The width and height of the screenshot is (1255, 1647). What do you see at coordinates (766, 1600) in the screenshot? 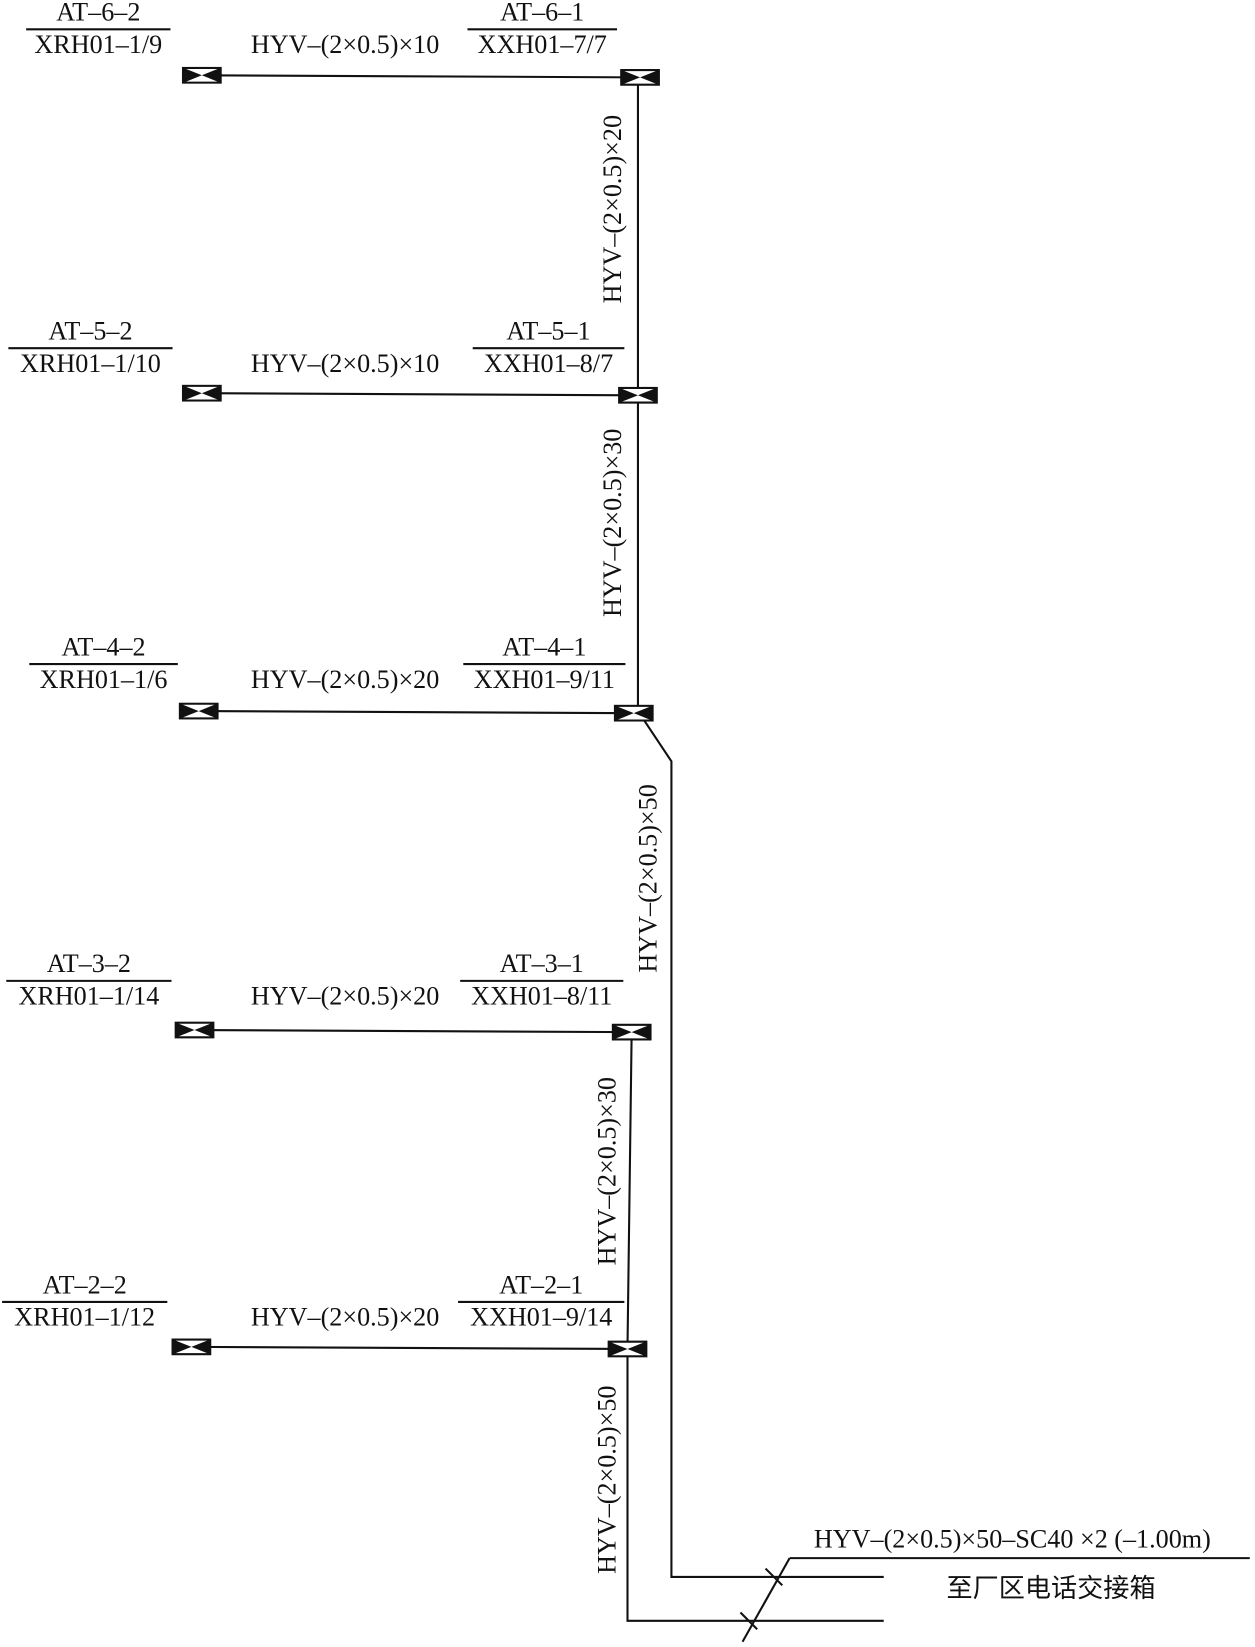
I see `outgoing-leader` at bounding box center [766, 1600].